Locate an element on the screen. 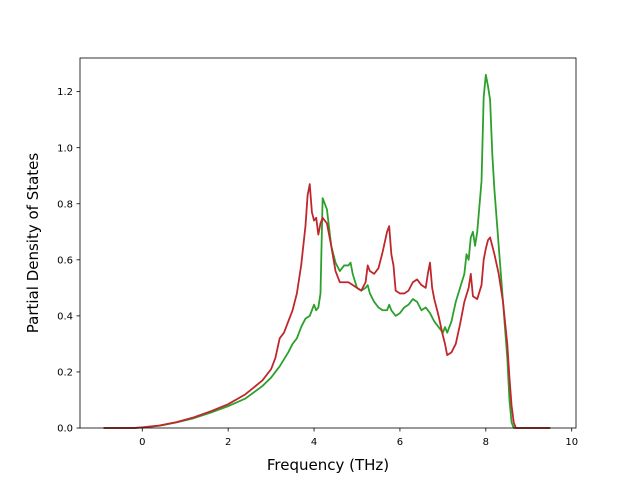 The width and height of the screenshot is (640, 480). y-tick-label: 0.8 is located at coordinates (65, 204).